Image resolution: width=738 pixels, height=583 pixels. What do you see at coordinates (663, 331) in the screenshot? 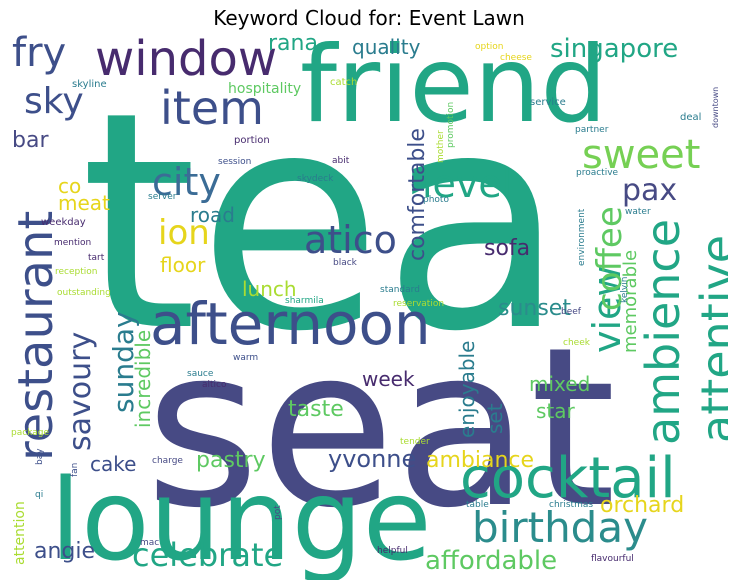
I see `word-ambience: ambience` at bounding box center [663, 331].